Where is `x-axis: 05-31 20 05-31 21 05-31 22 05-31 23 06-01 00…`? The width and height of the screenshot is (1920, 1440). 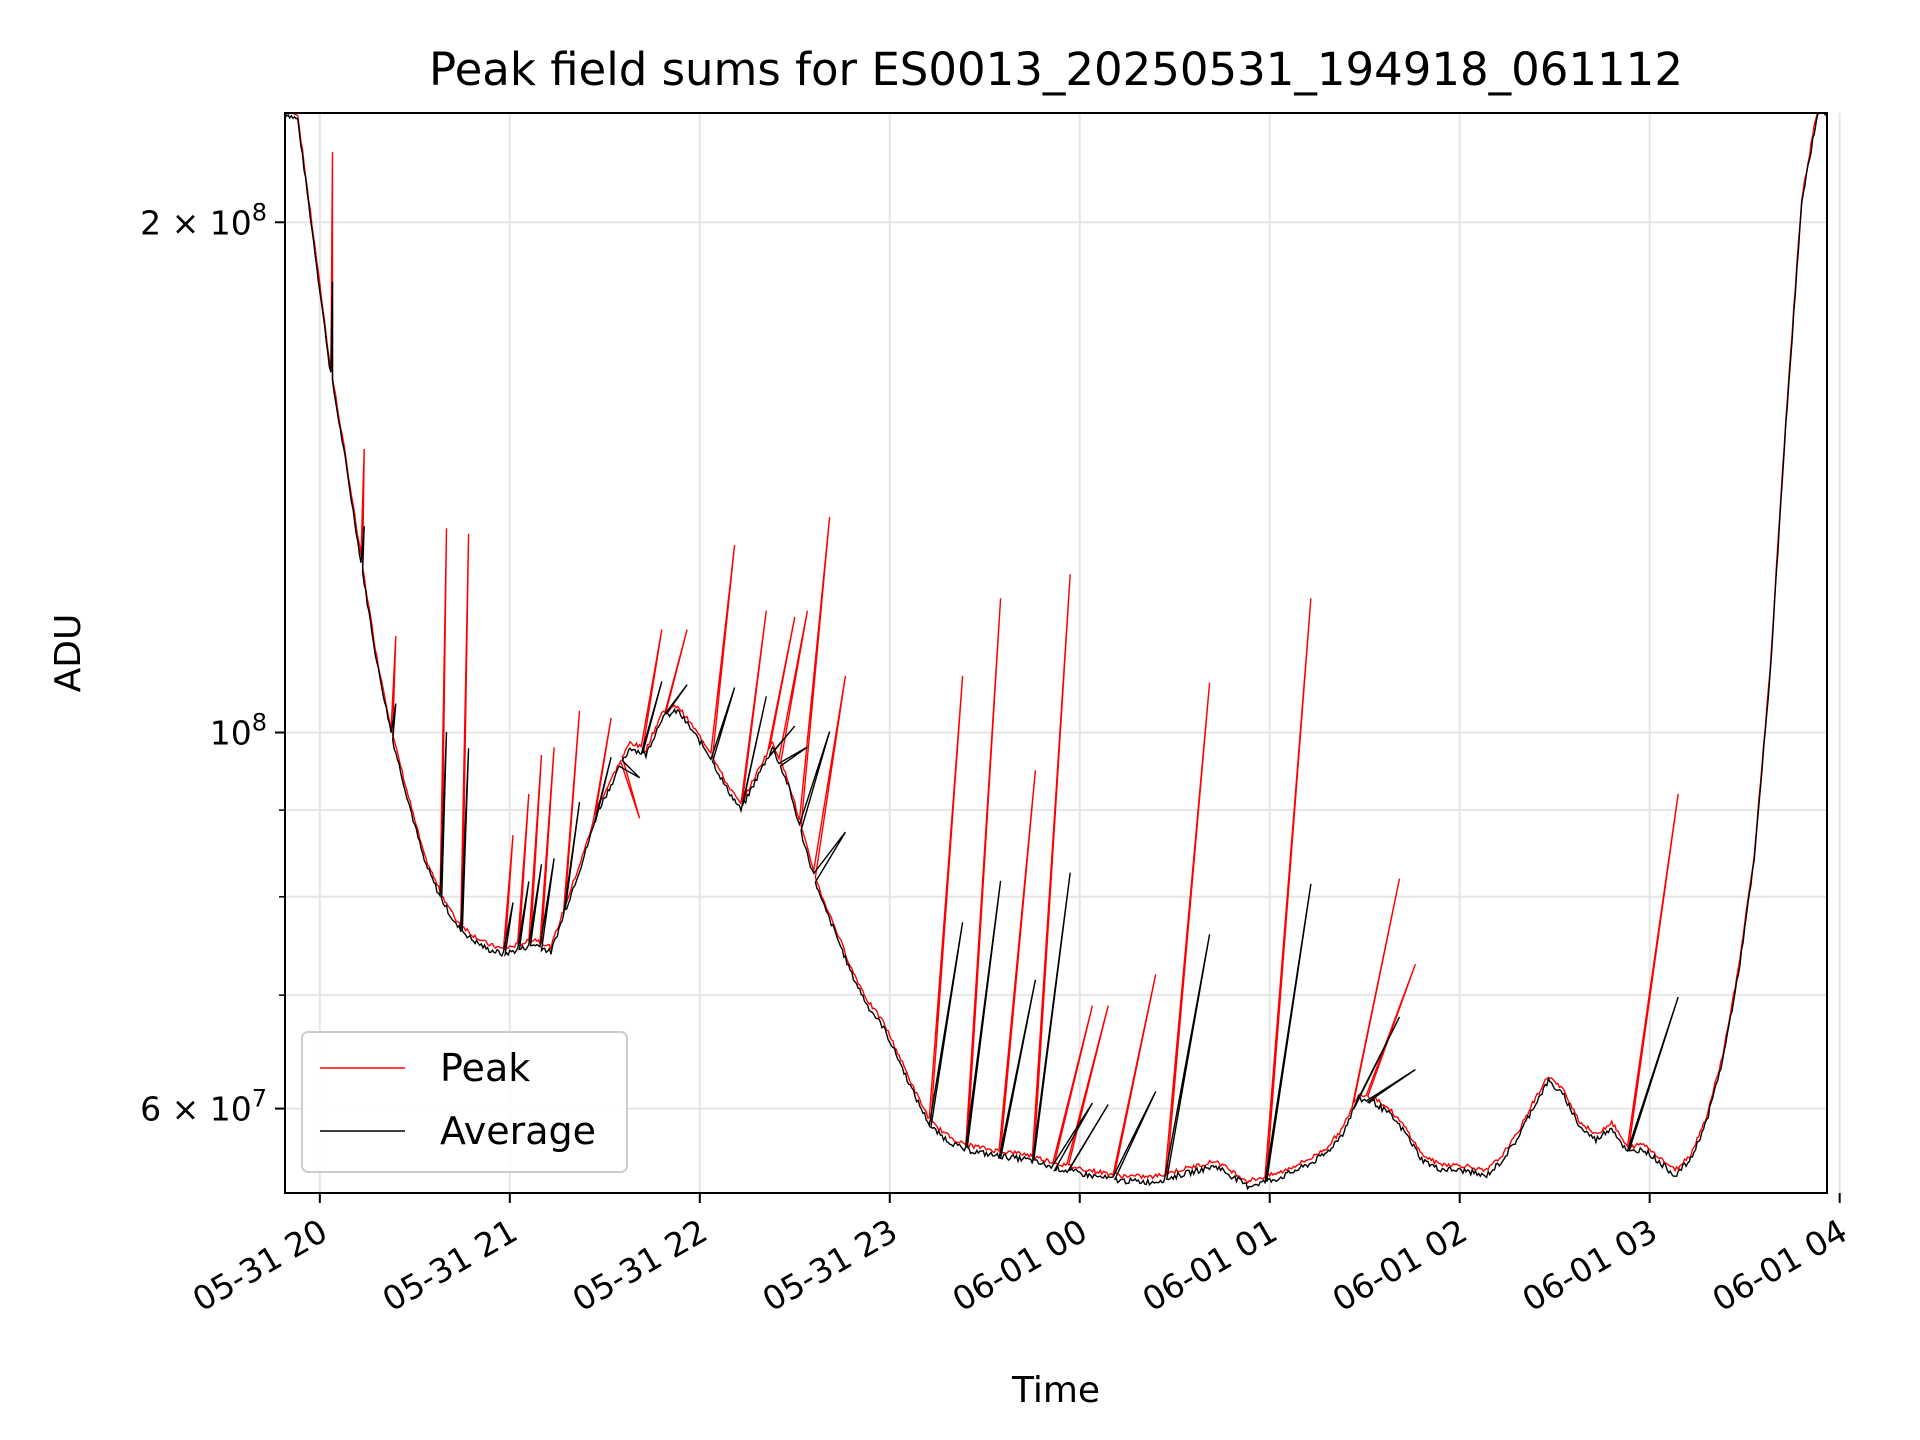 x-axis: 05-31 20 05-31 21 05-31 22 05-31 23 06-01 00… is located at coordinates (1020, 1256).